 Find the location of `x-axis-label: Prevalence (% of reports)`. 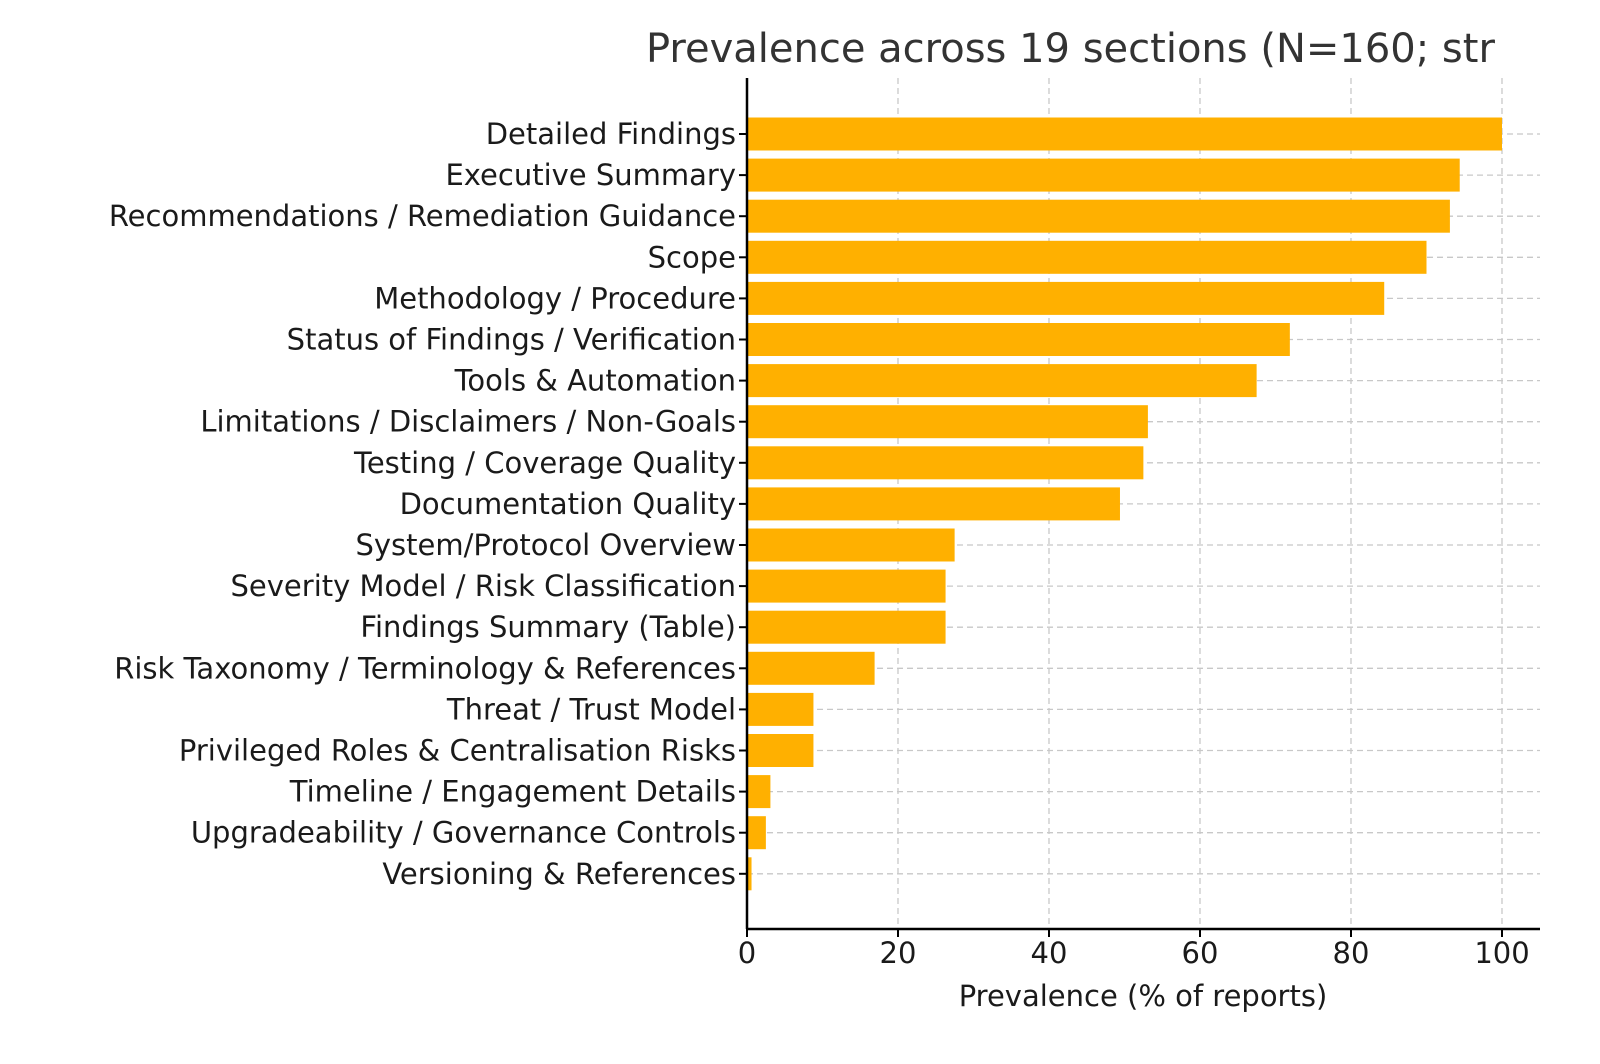

x-axis-label: Prevalence (% of reports) is located at coordinates (1143, 996).